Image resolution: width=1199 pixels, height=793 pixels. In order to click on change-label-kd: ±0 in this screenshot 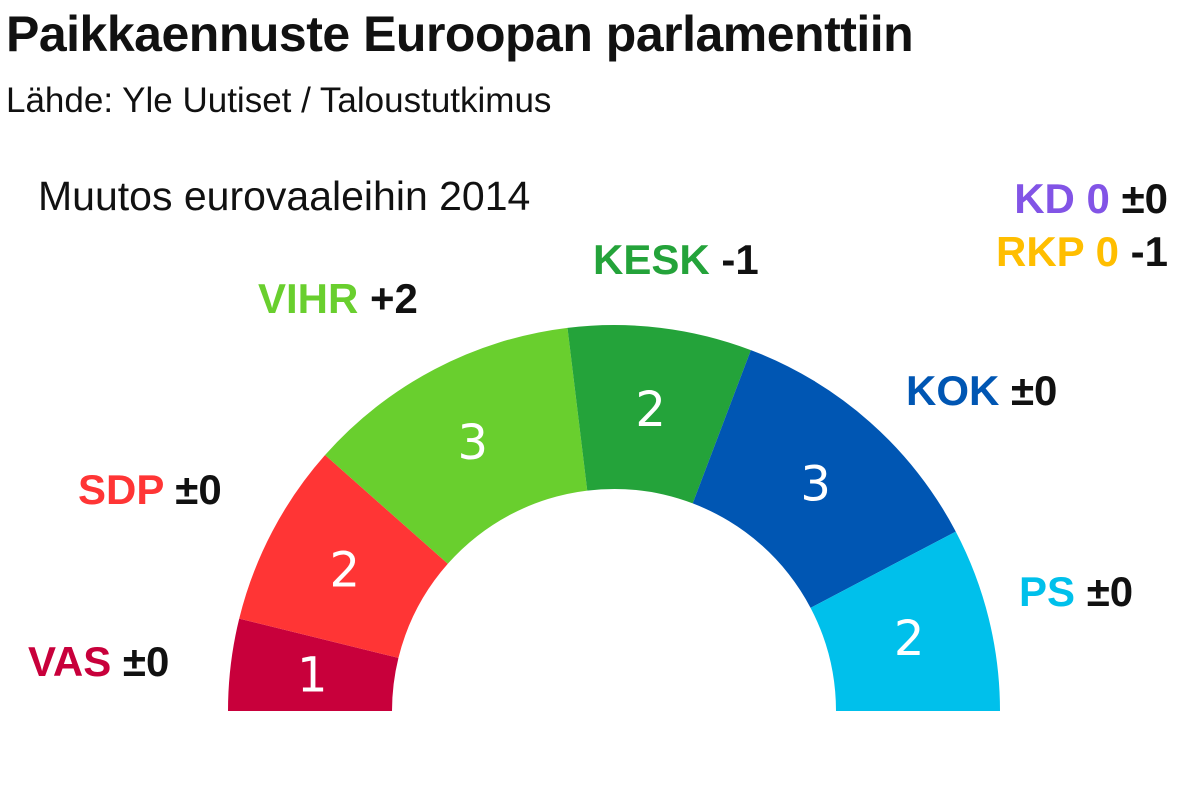, I will do `click(1145, 198)`.